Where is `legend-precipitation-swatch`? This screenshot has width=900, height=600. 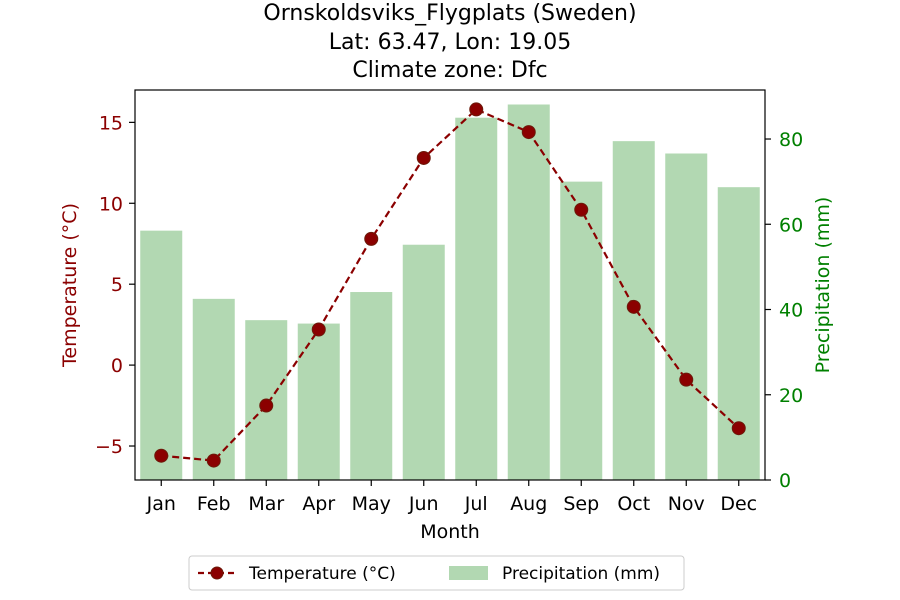 legend-precipitation-swatch is located at coordinates (468, 573).